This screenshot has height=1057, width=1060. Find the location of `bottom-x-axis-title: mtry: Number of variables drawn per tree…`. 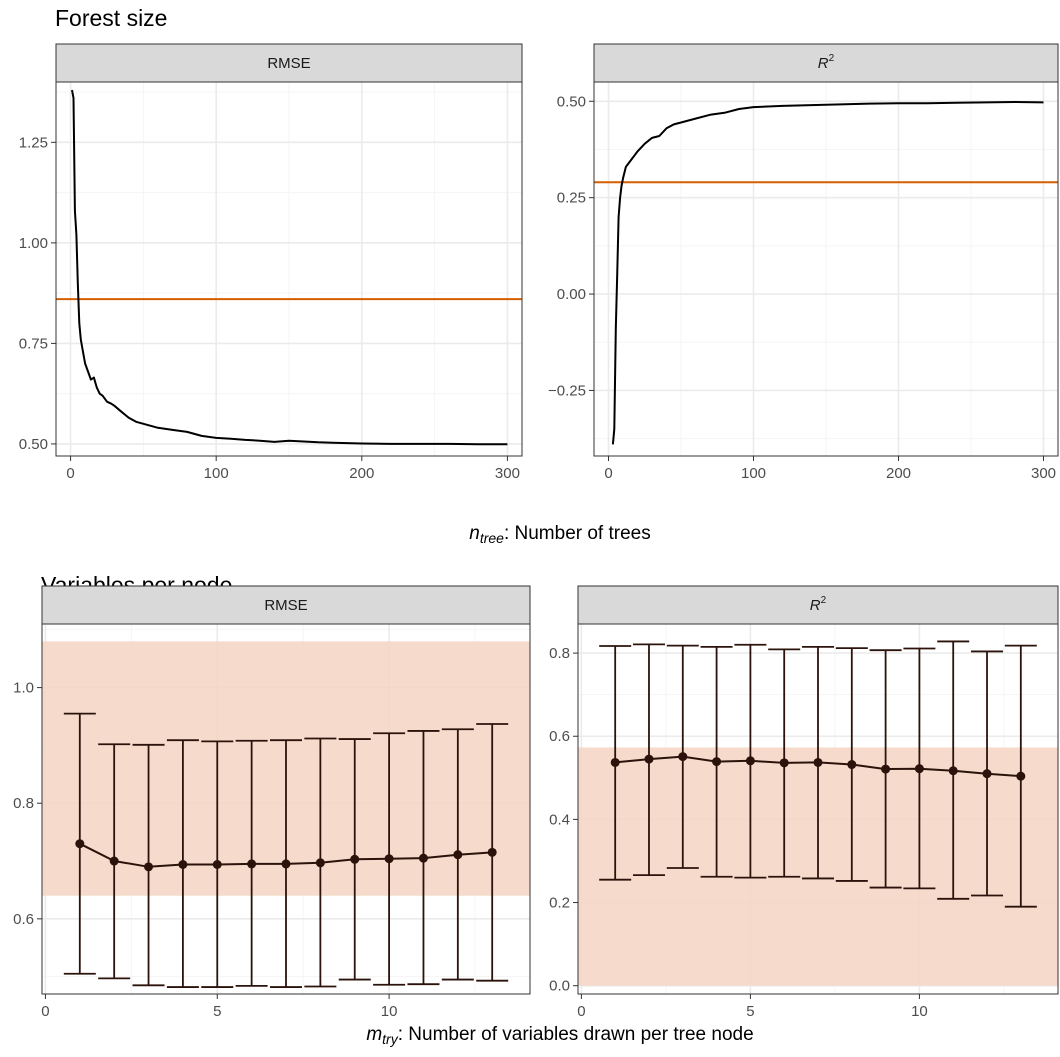

bottom-x-axis-title: mtry: Number of variables drawn per tree… is located at coordinates (559, 1035).